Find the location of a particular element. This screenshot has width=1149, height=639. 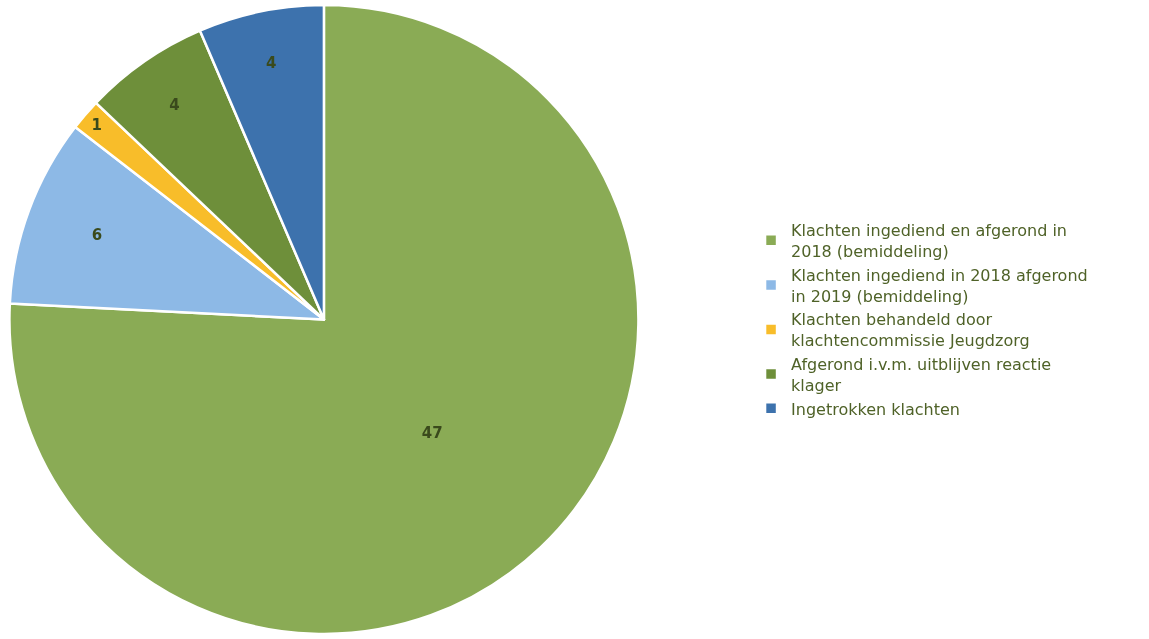

legend-label: Ingetrokken klachten is located at coordinates (875, 409).